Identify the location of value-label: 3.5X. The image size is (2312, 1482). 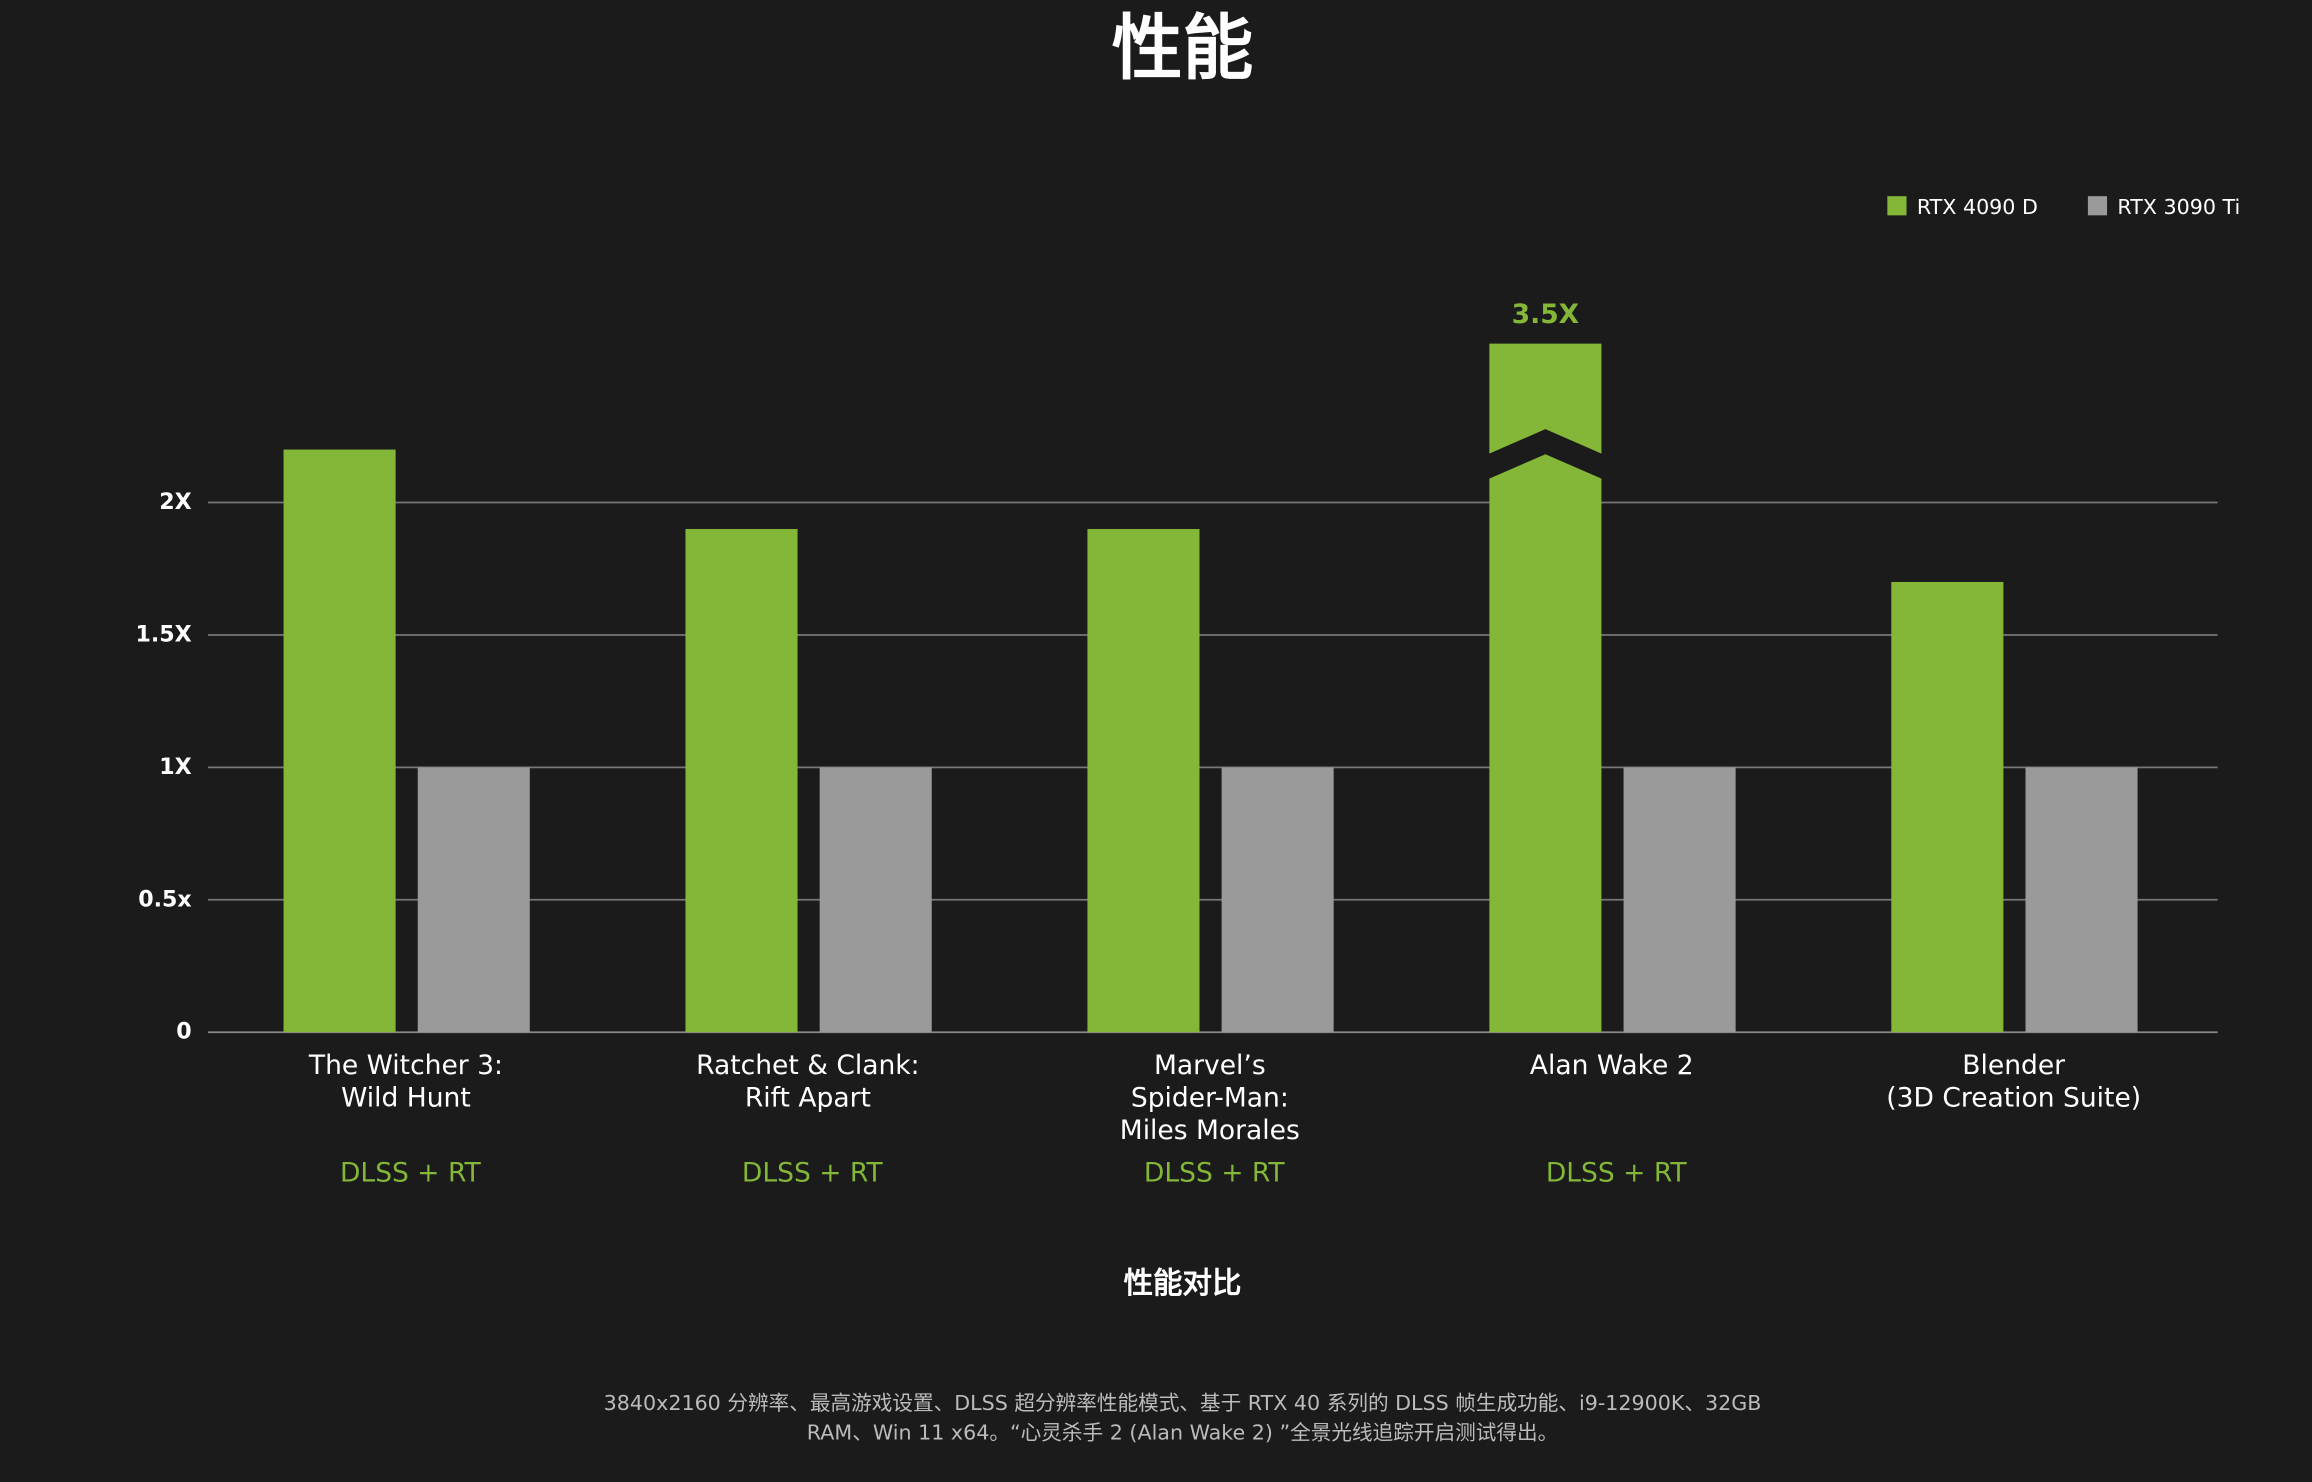
(1545, 314).